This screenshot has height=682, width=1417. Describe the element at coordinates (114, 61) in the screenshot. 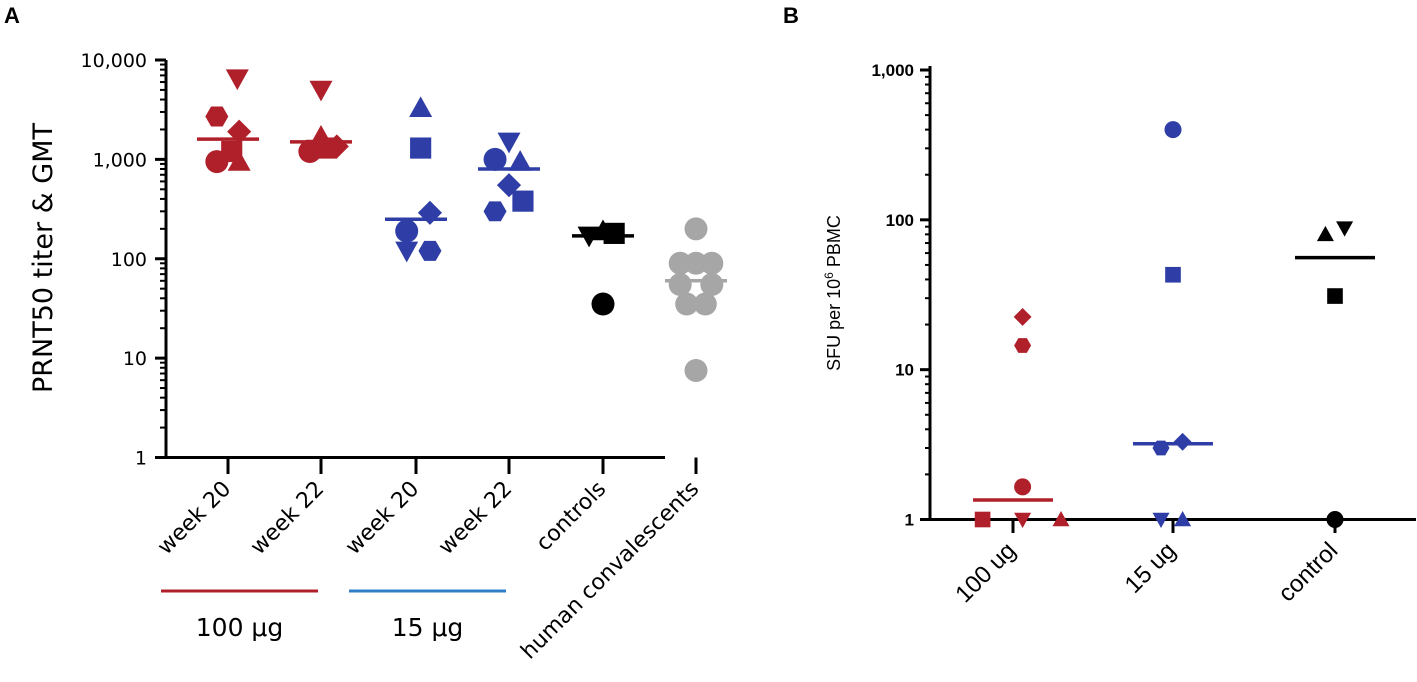

I see `panel-a-y-tick-label: 10,000` at that location.